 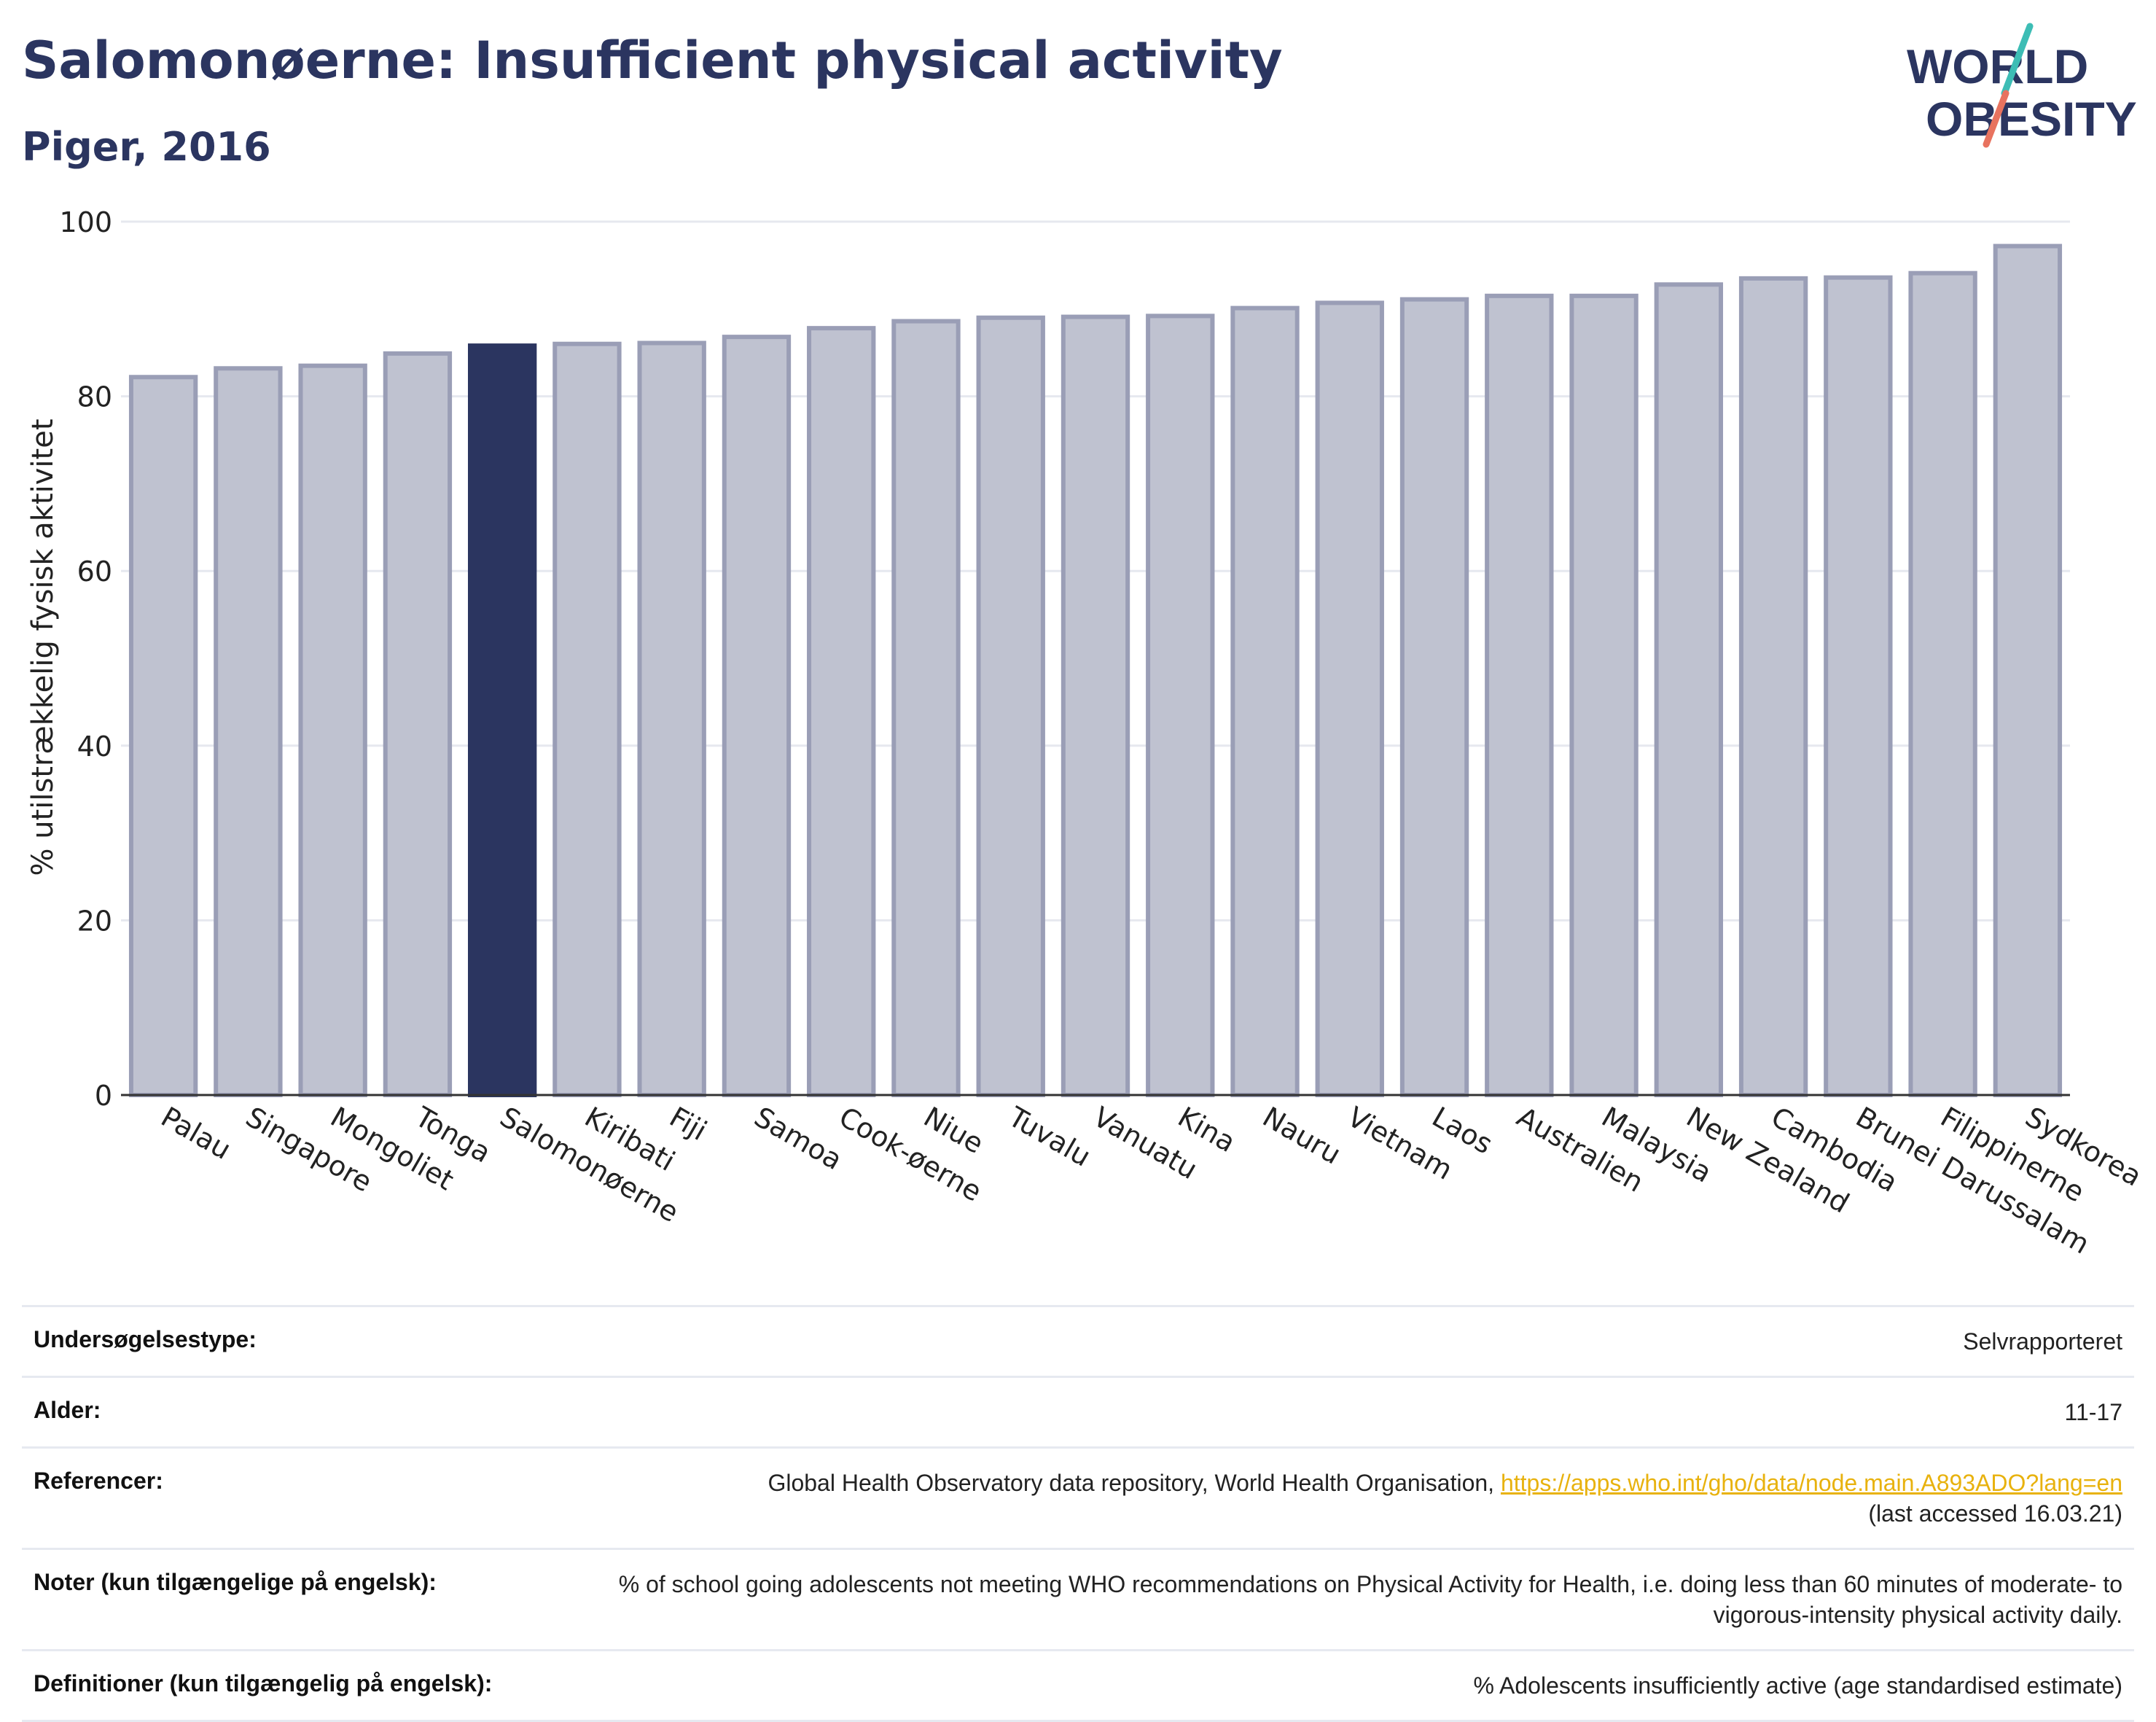 What do you see at coordinates (1520, 695) in the screenshot?
I see `bar-australien` at bounding box center [1520, 695].